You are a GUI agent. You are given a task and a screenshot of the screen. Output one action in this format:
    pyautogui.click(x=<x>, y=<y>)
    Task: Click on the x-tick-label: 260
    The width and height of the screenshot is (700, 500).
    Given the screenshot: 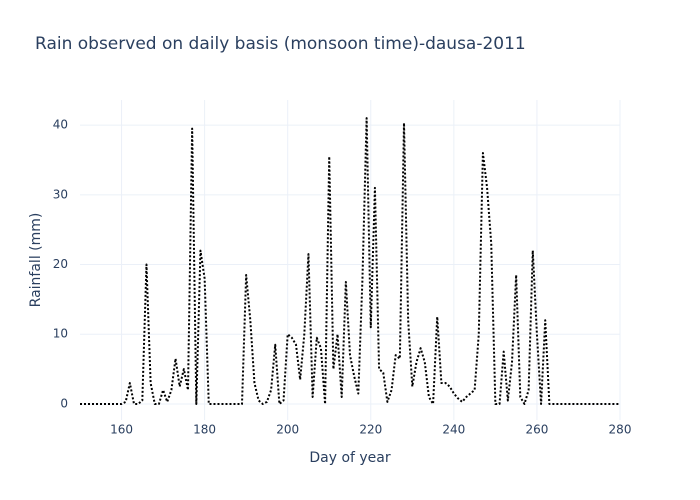 What is the action you would take?
    pyautogui.click(x=536, y=430)
    